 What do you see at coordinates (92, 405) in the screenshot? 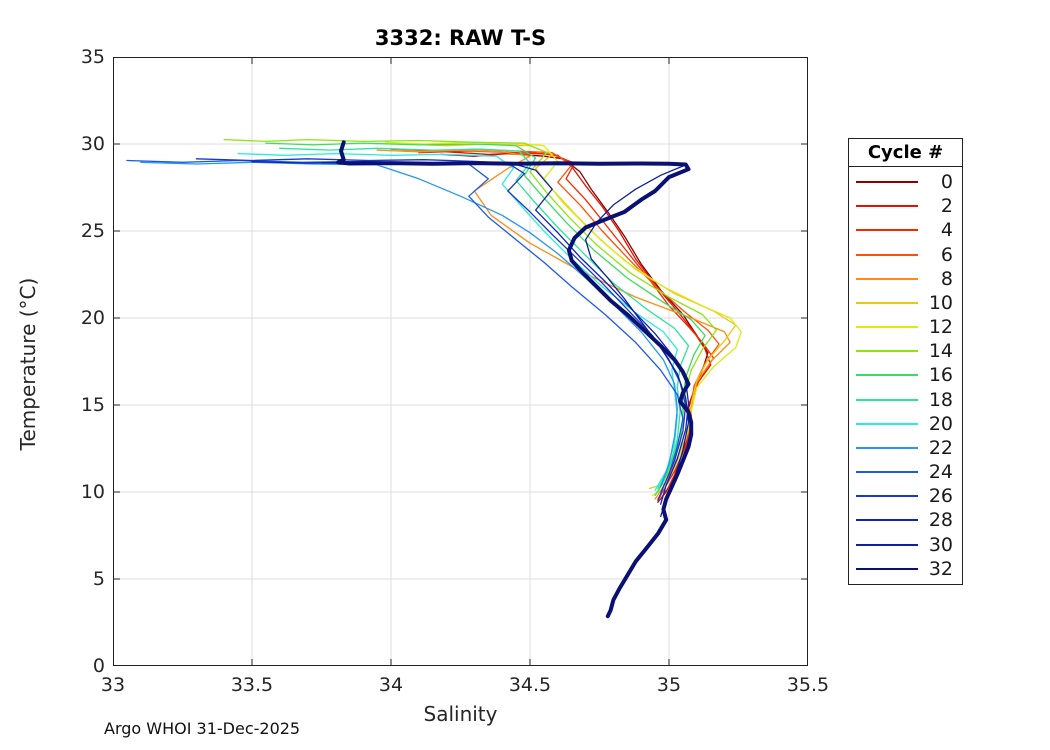
I see `y-tick-label-15: 15` at bounding box center [92, 405].